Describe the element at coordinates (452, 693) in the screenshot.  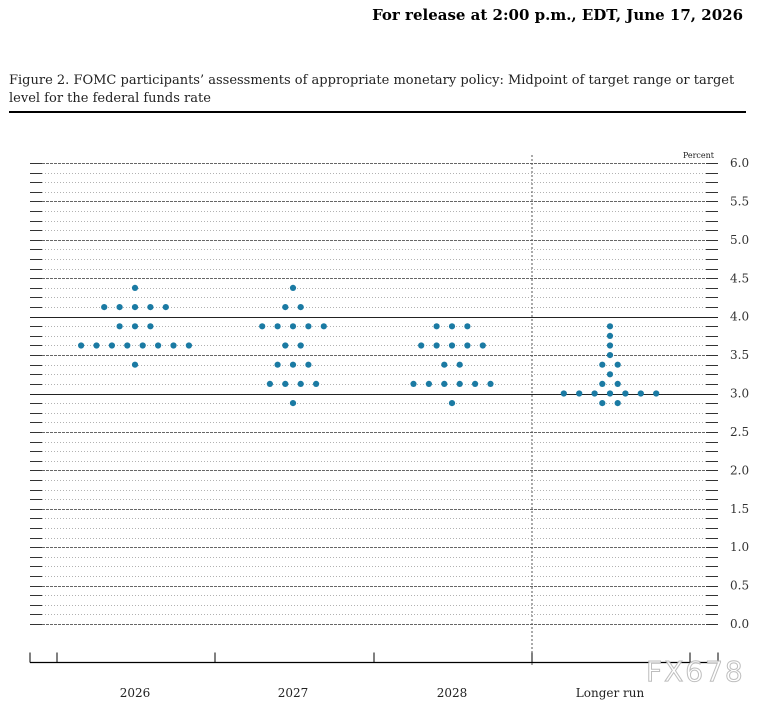
I see `x-tick-label: 2028` at that location.